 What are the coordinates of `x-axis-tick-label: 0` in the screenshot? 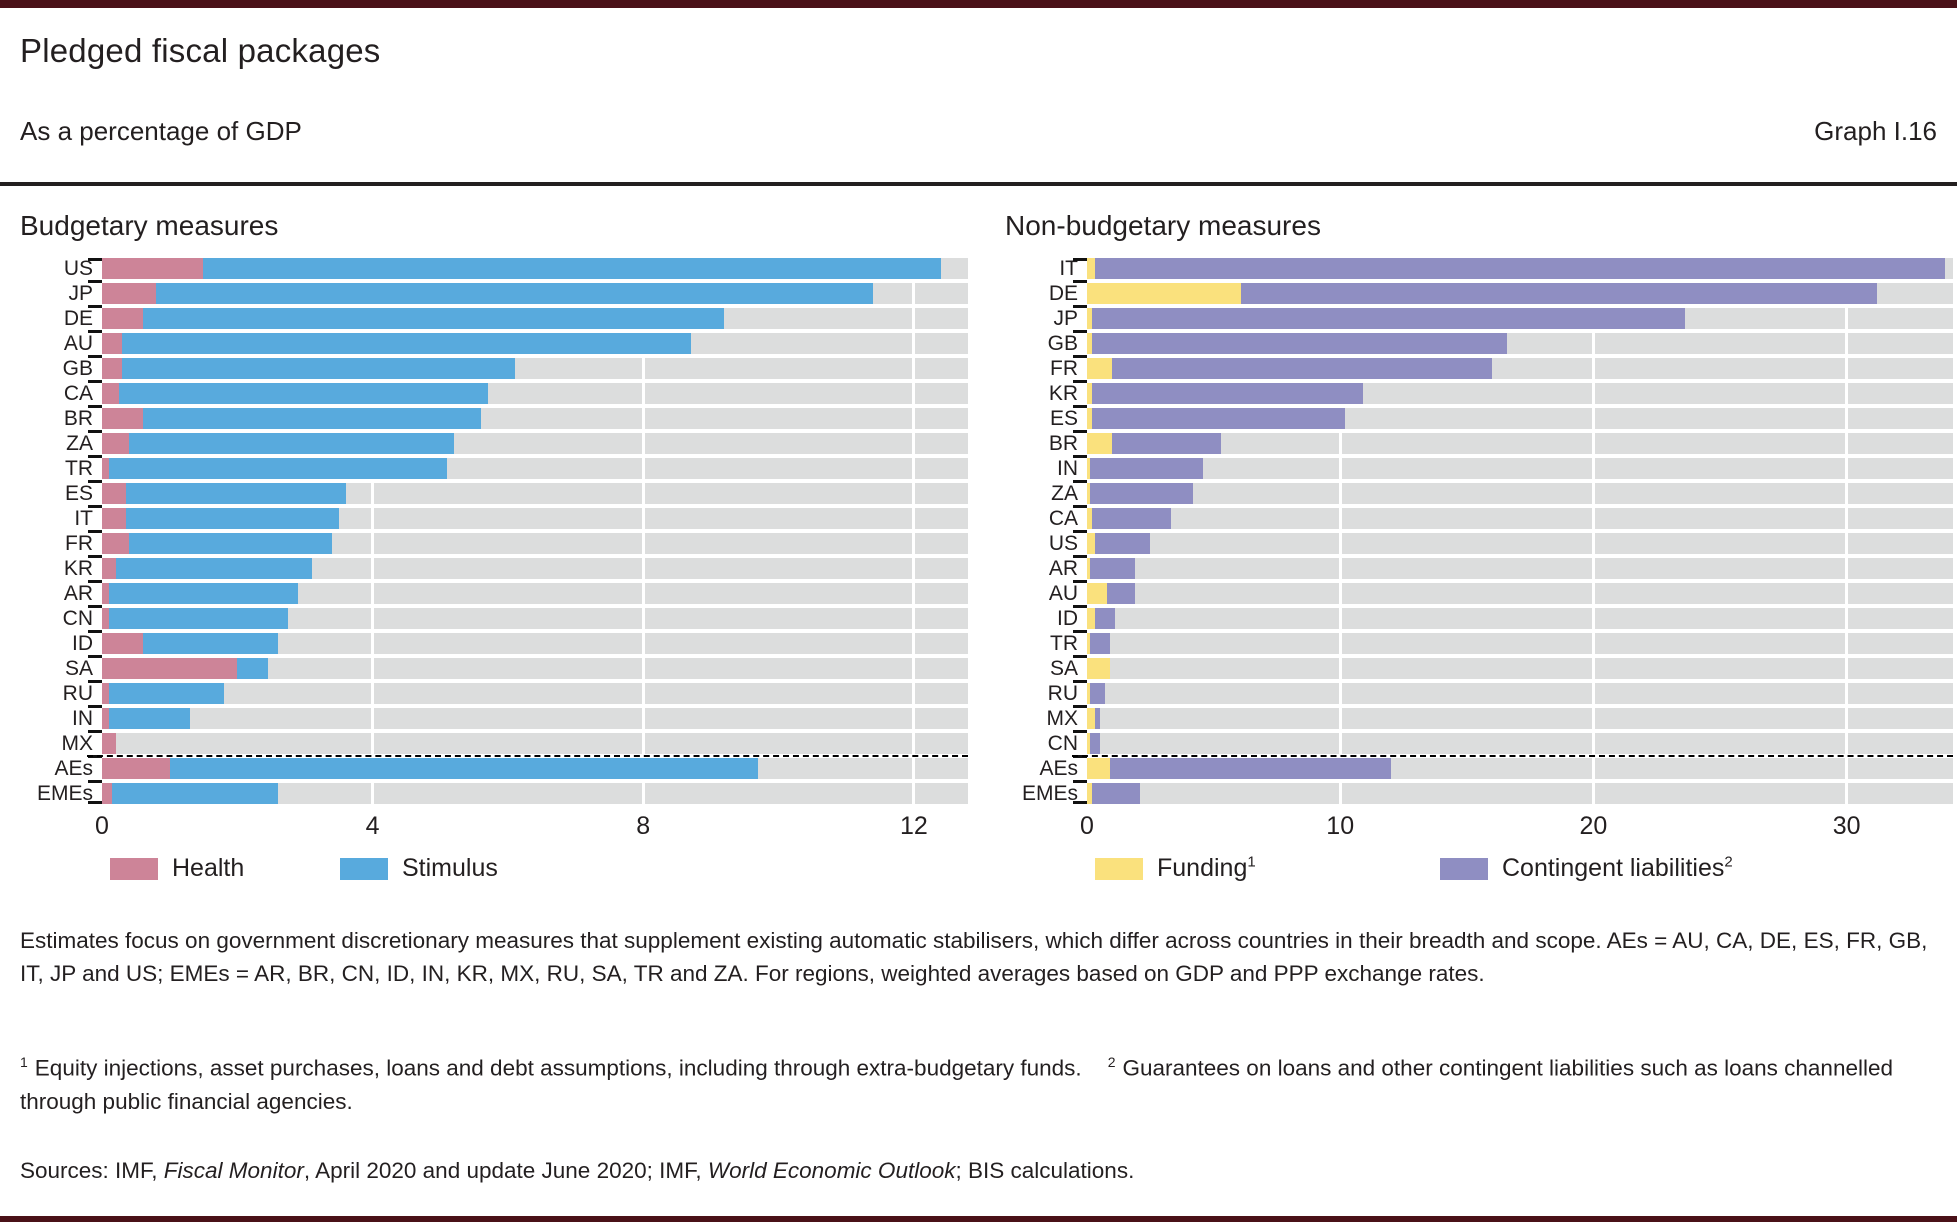 It's located at (102, 826).